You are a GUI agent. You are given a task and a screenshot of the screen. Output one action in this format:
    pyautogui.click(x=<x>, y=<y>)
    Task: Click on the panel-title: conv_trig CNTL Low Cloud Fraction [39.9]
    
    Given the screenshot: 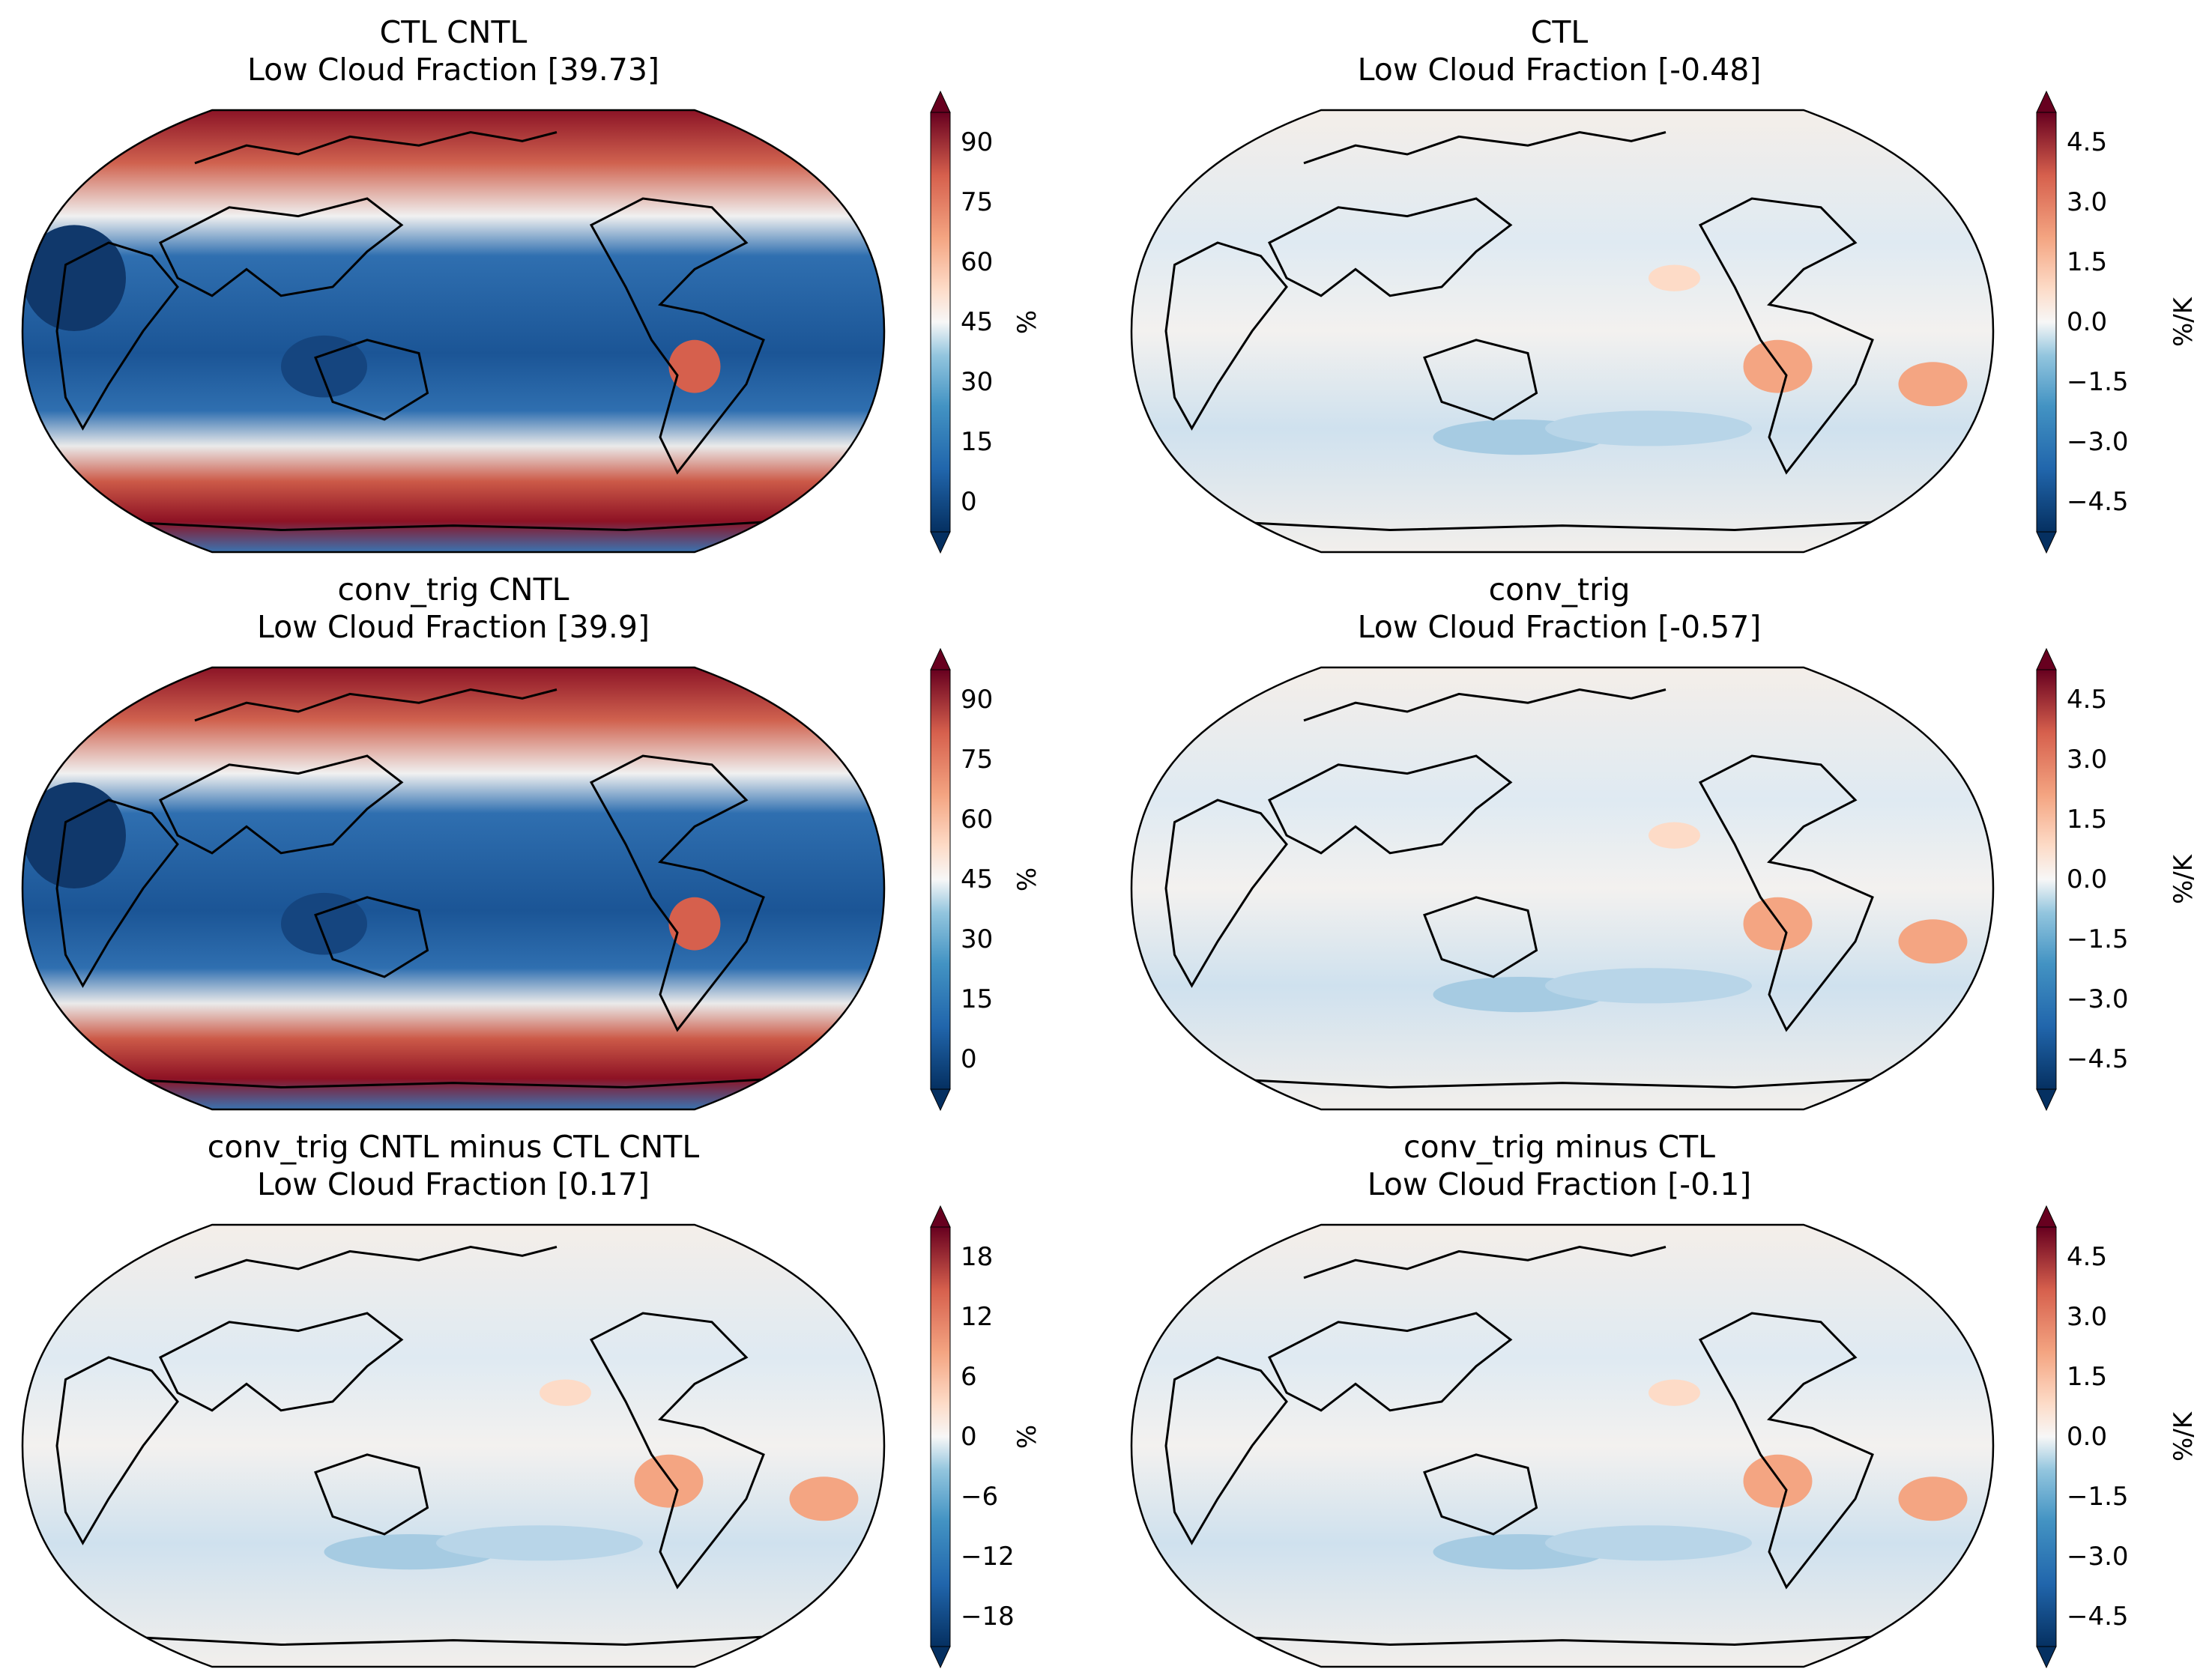 What is the action you would take?
    pyautogui.click(x=454, y=608)
    